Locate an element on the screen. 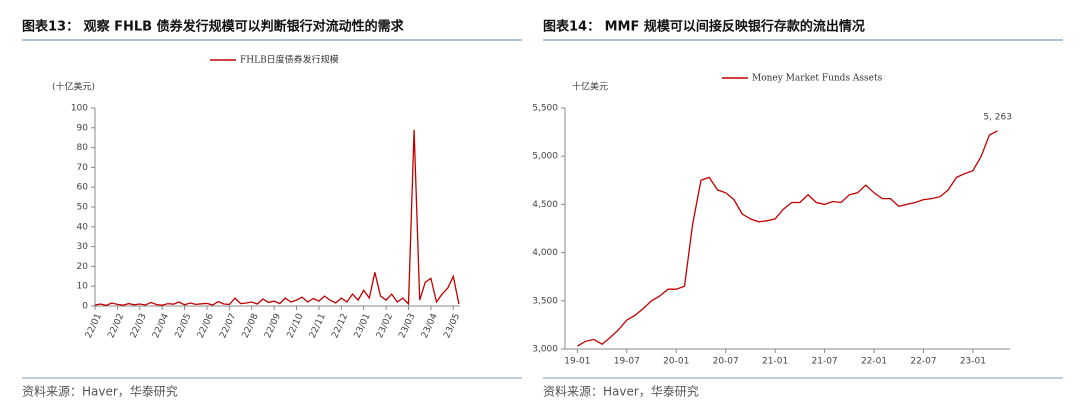  x-tick-label: 20-01 is located at coordinates (676, 362).